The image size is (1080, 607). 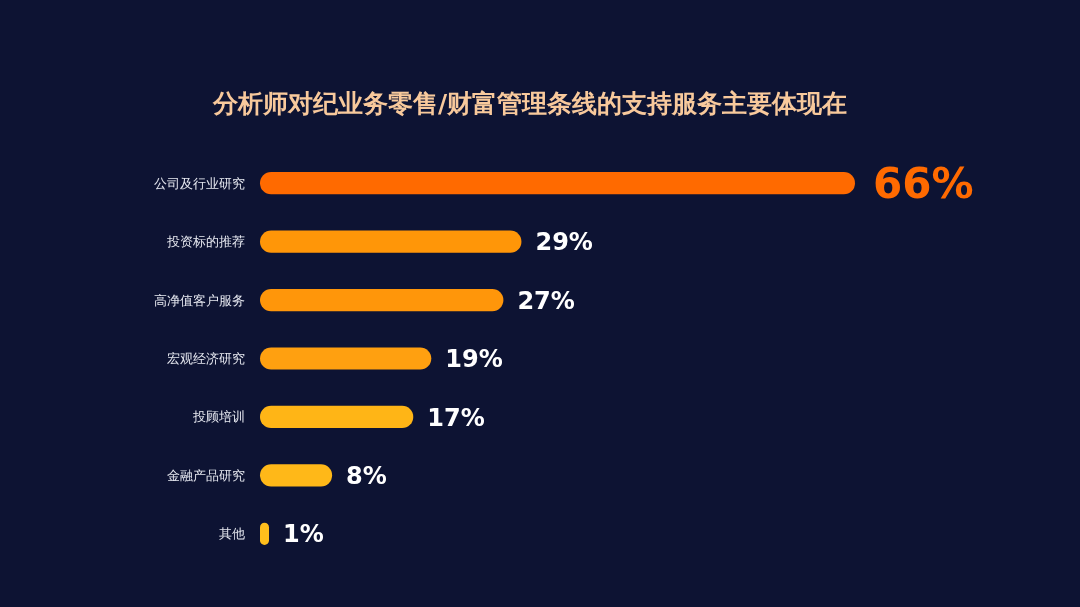 What do you see at coordinates (474, 359) in the screenshot?
I see `data-label: 19%` at bounding box center [474, 359].